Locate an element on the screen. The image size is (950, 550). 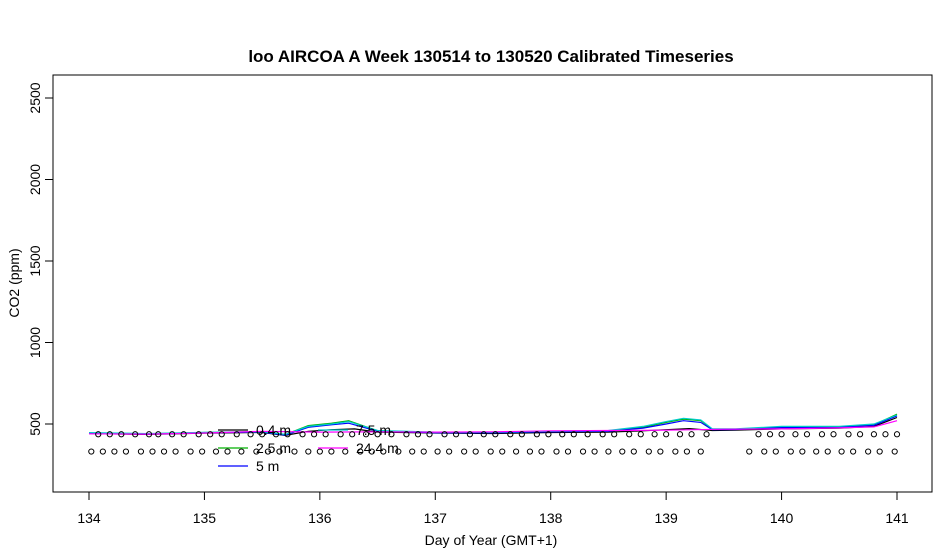
y-tick-label: 500 is located at coordinates (35, 424).